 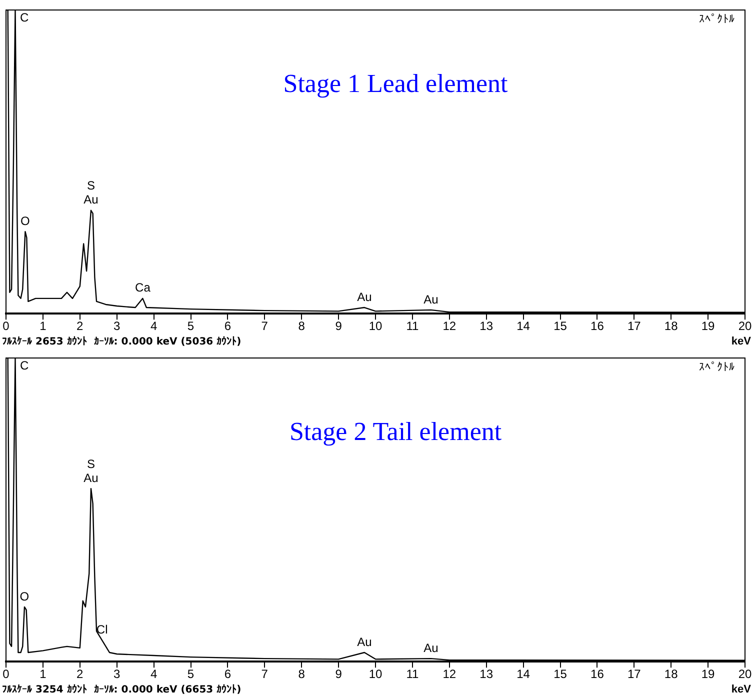 What do you see at coordinates (102, 629) in the screenshot?
I see `annotation: Cl` at bounding box center [102, 629].